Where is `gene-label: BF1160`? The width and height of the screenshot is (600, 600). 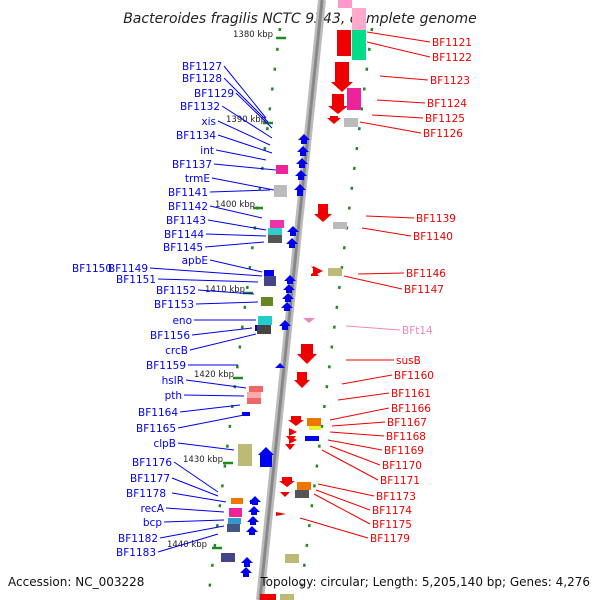
gene-label: BF1160 is located at coordinates (414, 376).